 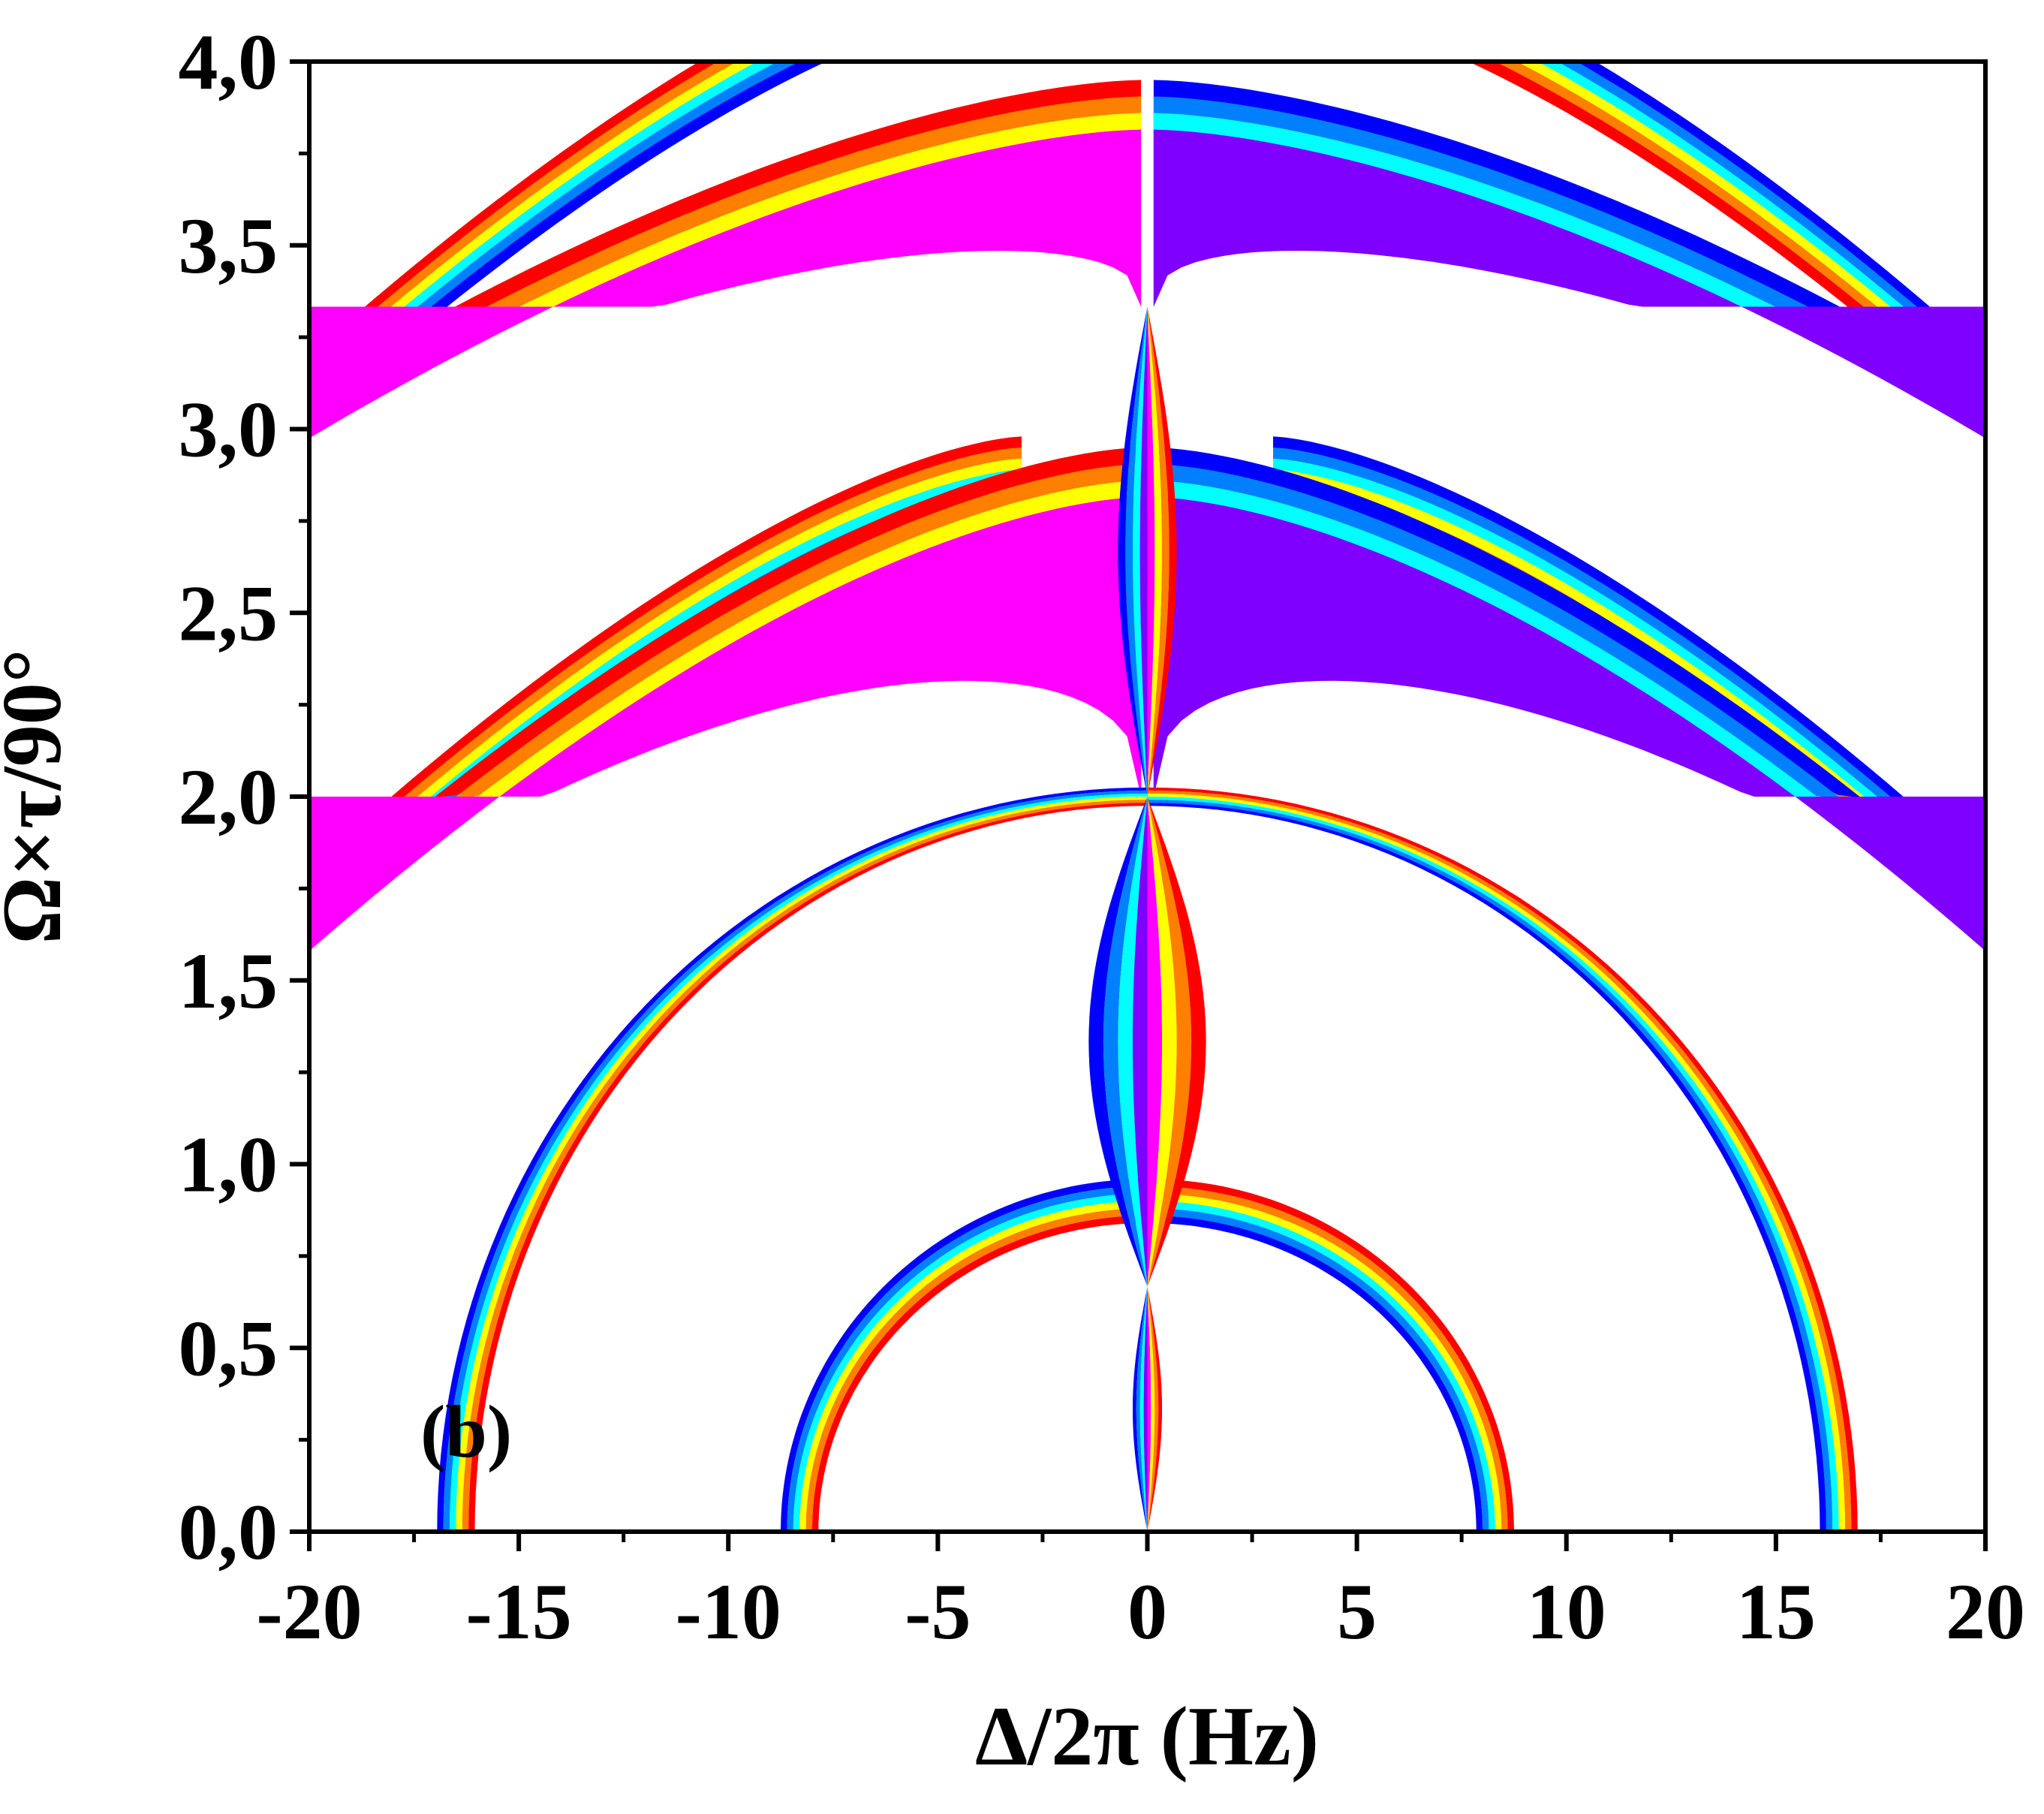 I want to click on x-tick-label: 0, so click(x=1147, y=1612).